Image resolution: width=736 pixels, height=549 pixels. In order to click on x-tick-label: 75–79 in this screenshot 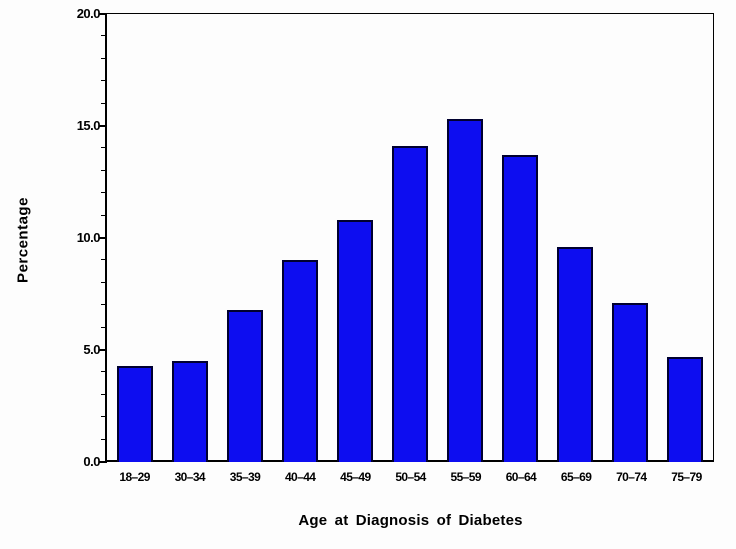, I will do `click(686, 477)`.